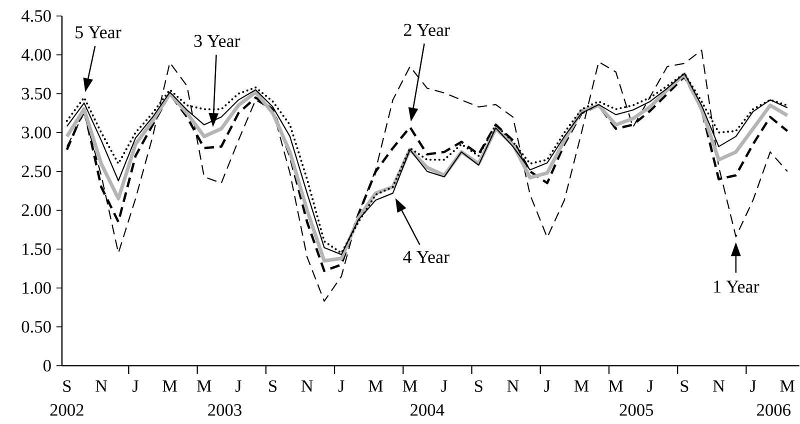 The width and height of the screenshot is (800, 424). I want to click on y-tick-label: 3.00, so click(36, 132).